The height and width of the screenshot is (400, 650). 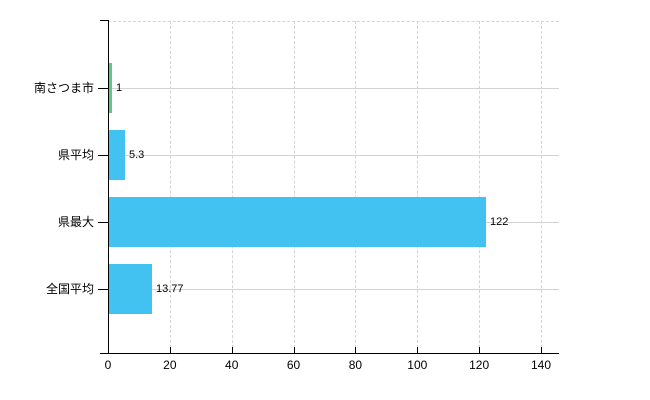 What do you see at coordinates (417, 365) in the screenshot?
I see `x-axis-tick-label: 100` at bounding box center [417, 365].